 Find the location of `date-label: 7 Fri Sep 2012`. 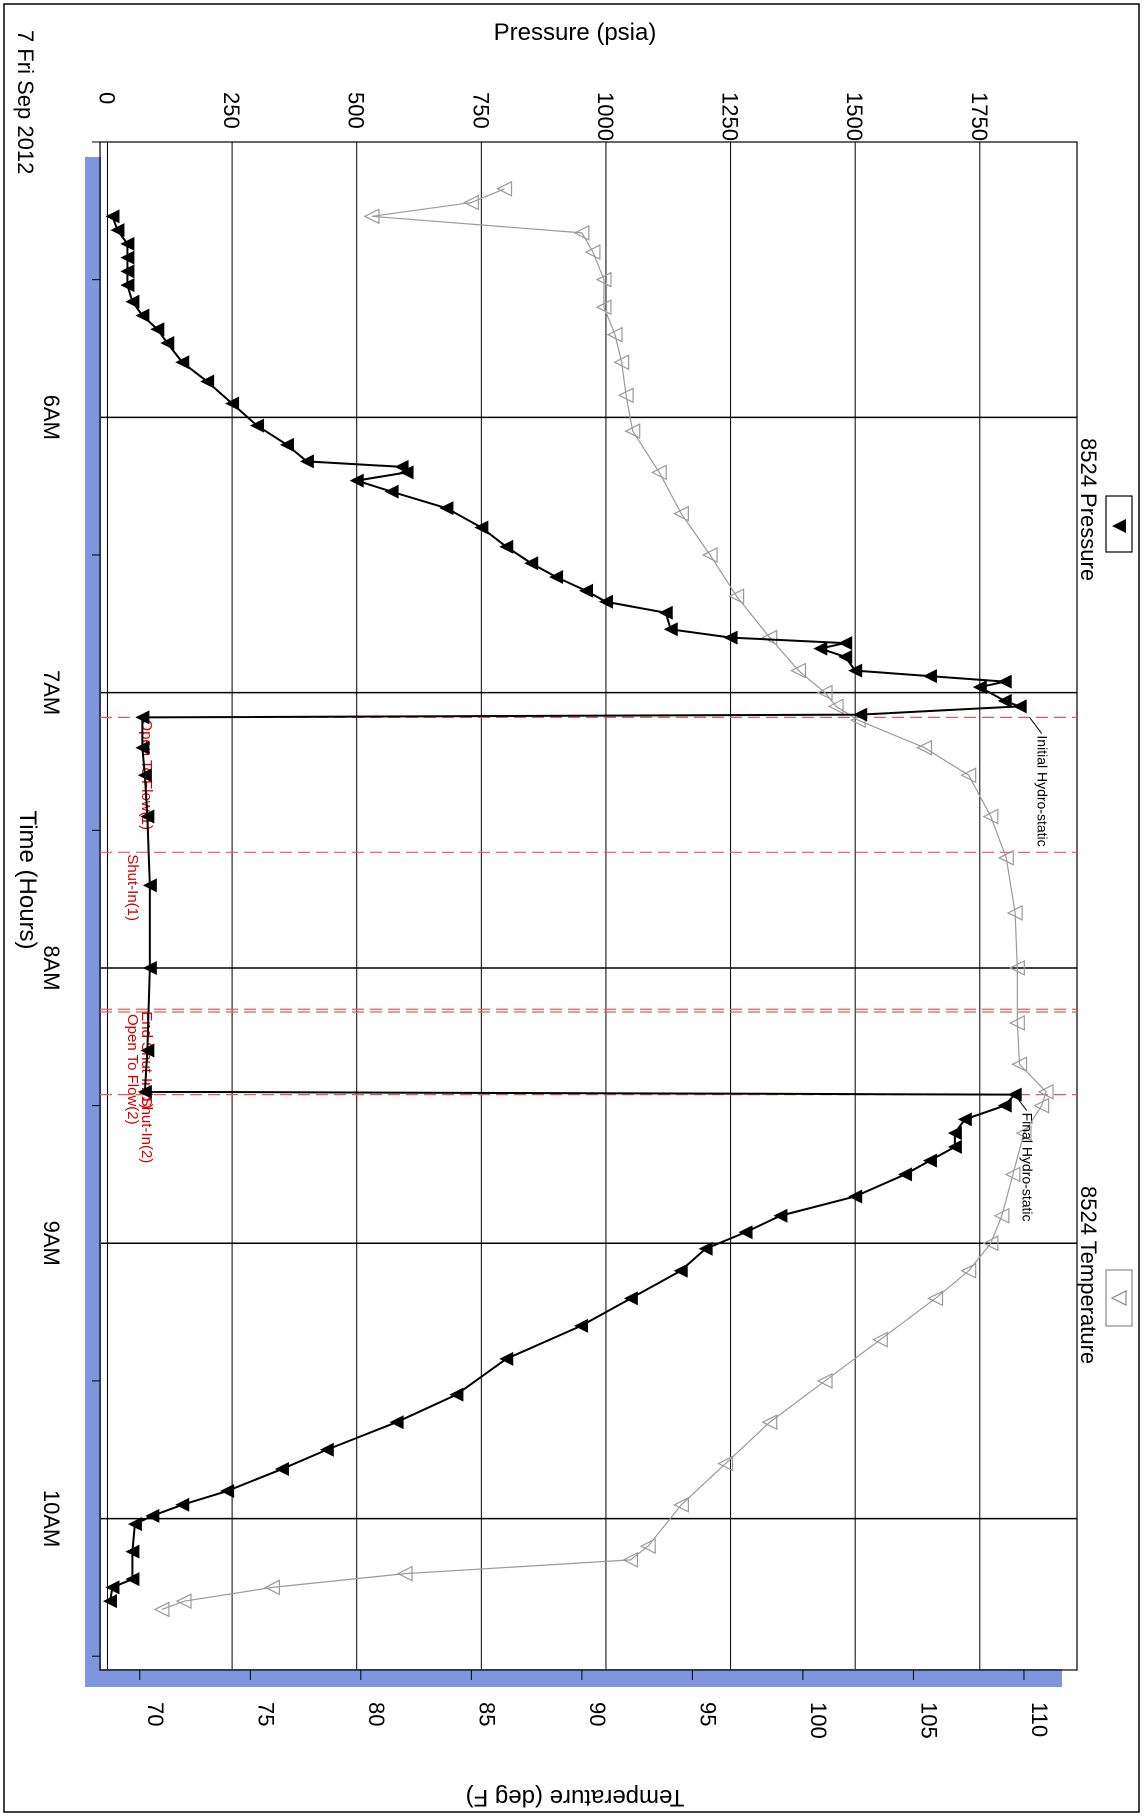

date-label: 7 Fri Sep 2012 is located at coordinates (25, 102).